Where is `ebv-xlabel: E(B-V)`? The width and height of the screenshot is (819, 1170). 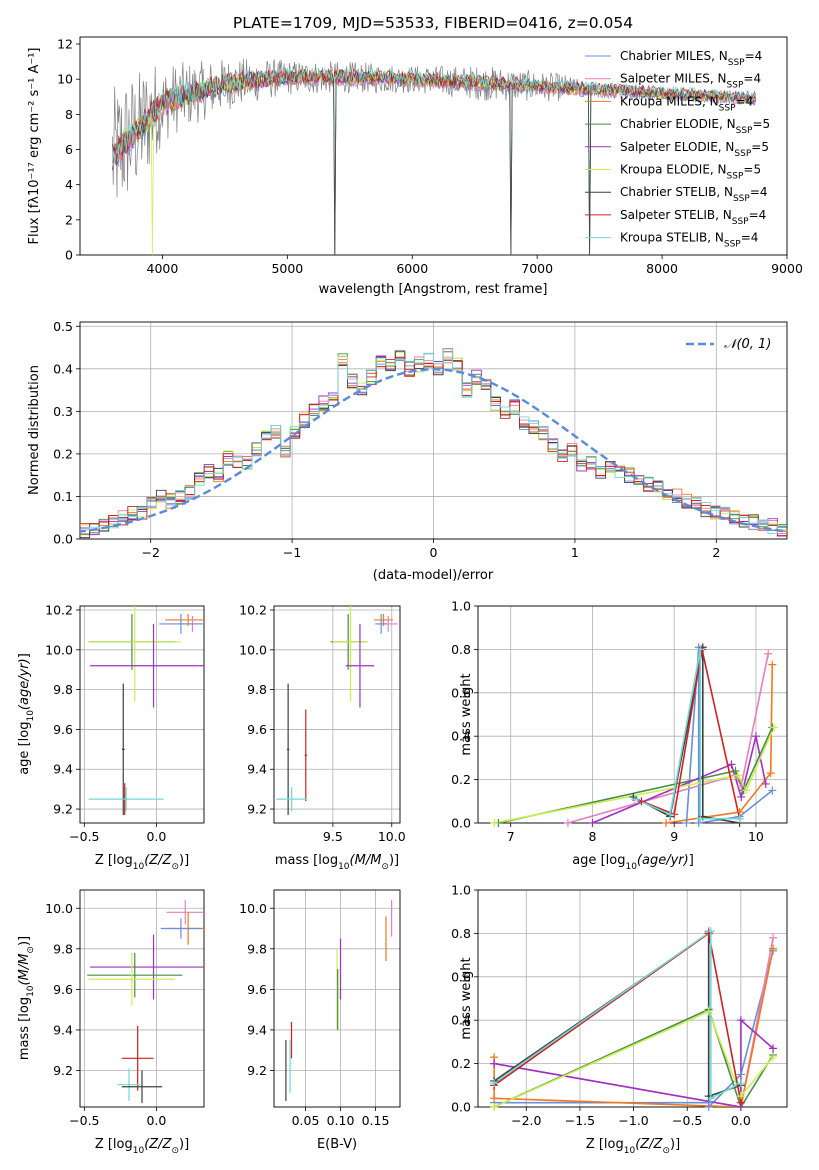 ebv-xlabel: E(B-V) is located at coordinates (337, 1144).